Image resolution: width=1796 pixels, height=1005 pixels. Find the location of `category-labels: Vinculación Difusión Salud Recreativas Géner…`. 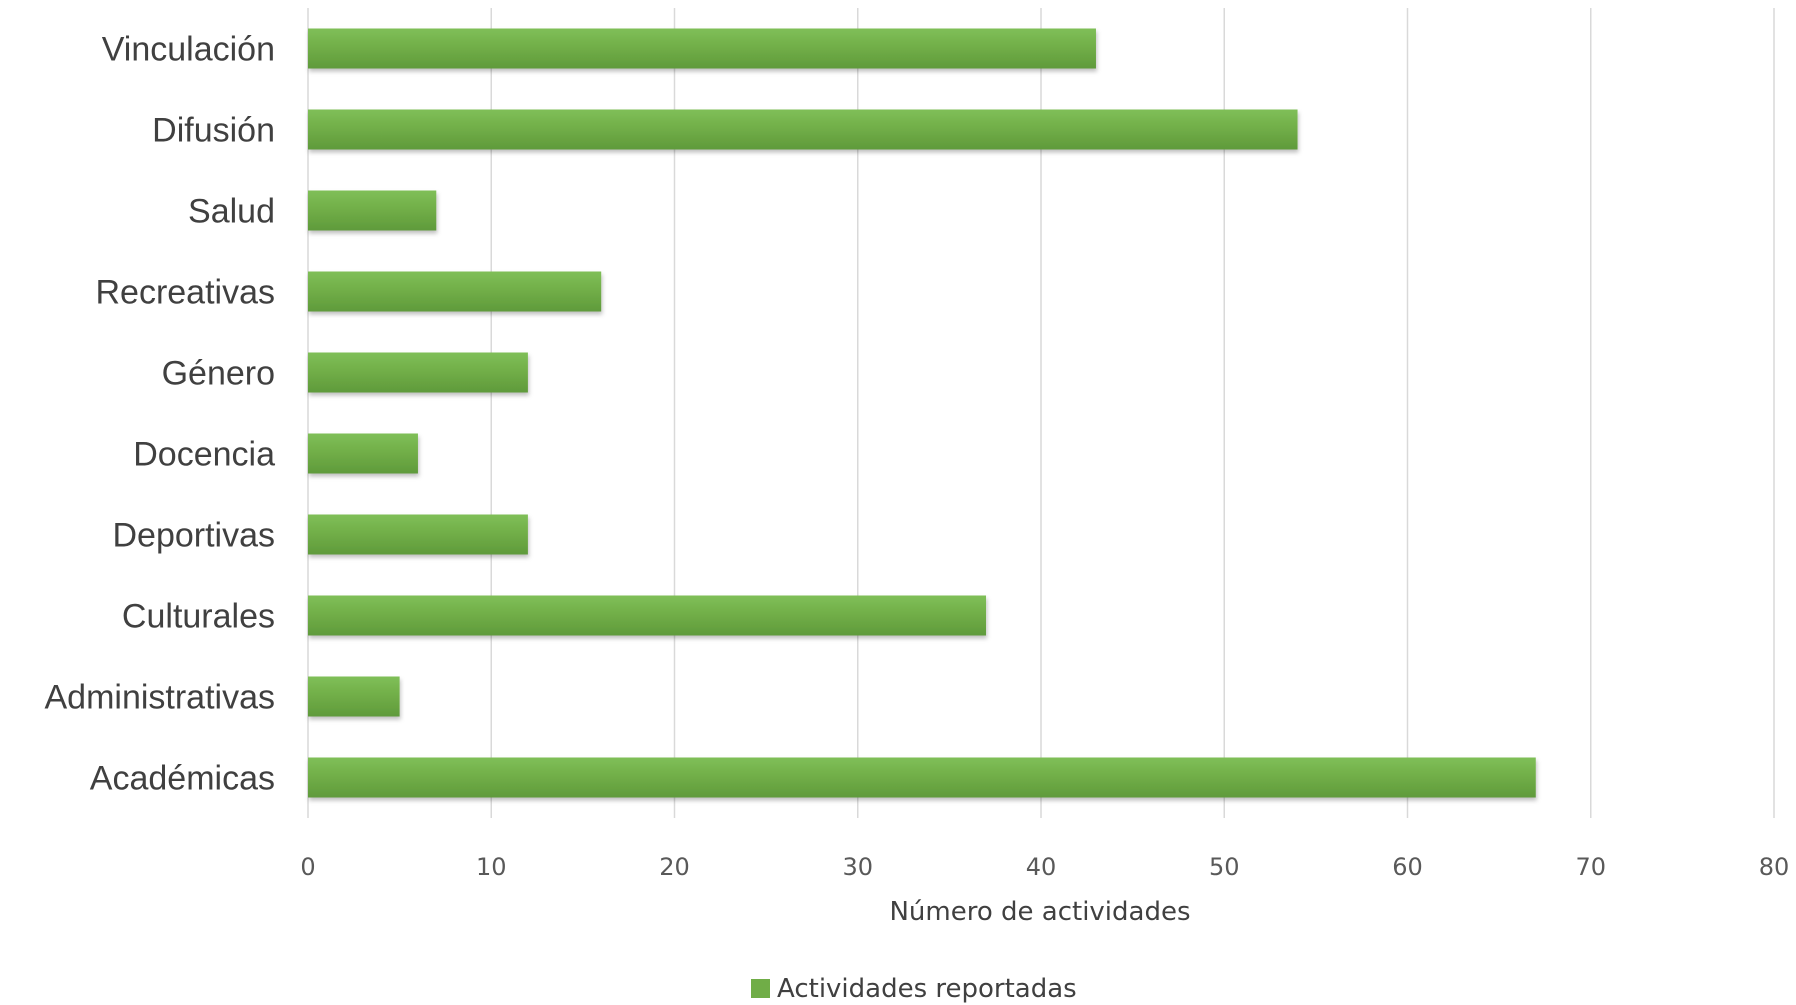

category-labels: Vinculación Difusión Salud Recreativas Géner… is located at coordinates (159, 414).